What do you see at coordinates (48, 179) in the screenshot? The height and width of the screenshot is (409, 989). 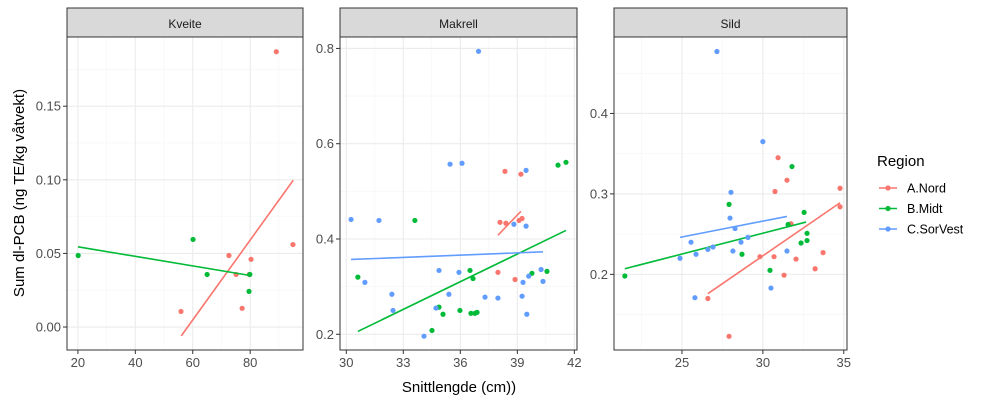 I see `y-tick-label: 0.10` at bounding box center [48, 179].